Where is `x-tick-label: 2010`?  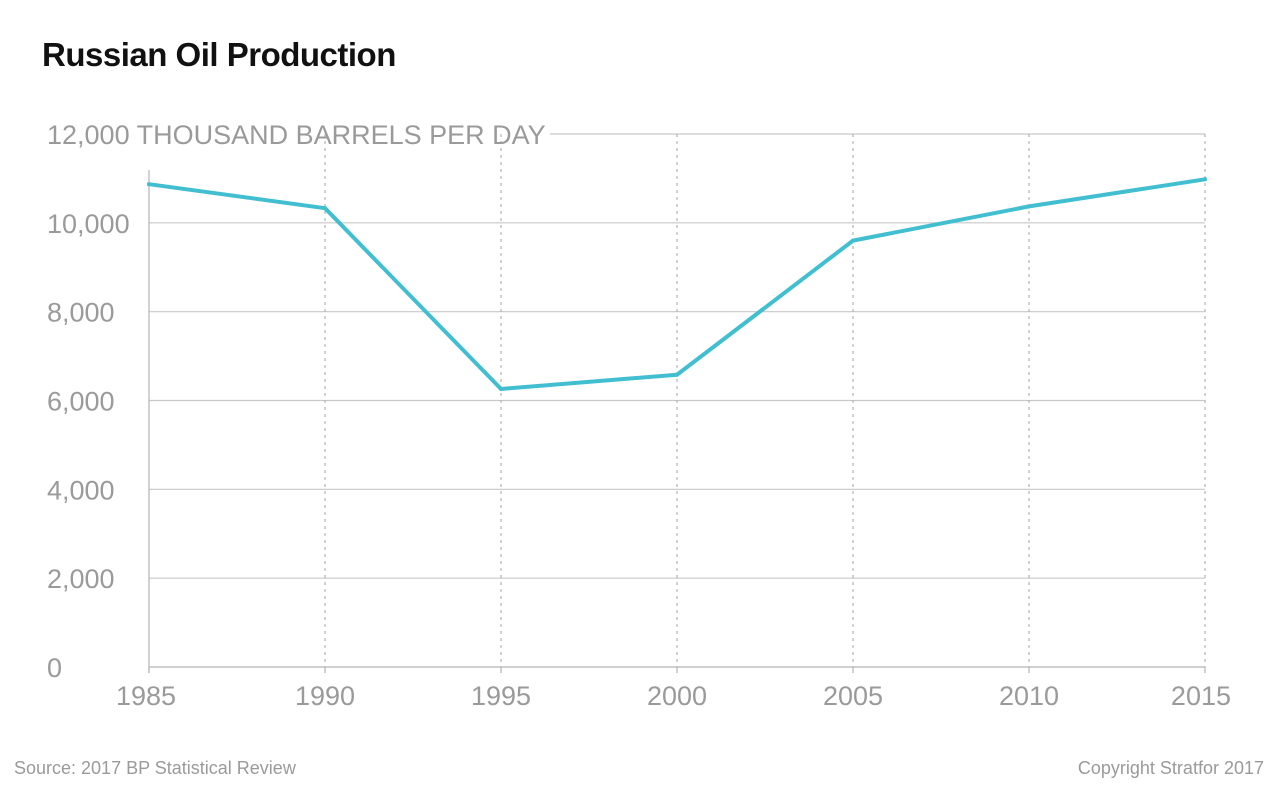 x-tick-label: 2010 is located at coordinates (1029, 696).